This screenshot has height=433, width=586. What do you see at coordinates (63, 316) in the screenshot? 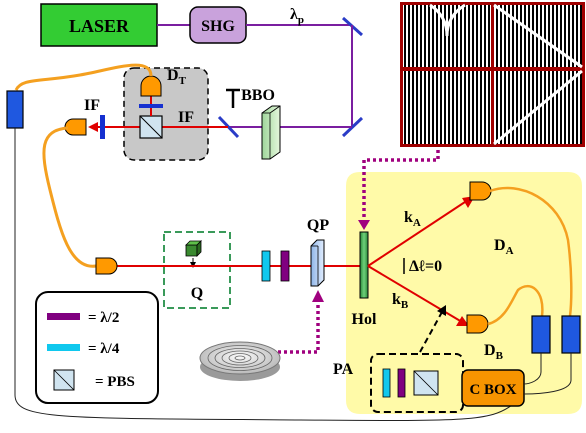
I see `legend-half-wave-swatch` at bounding box center [63, 316].